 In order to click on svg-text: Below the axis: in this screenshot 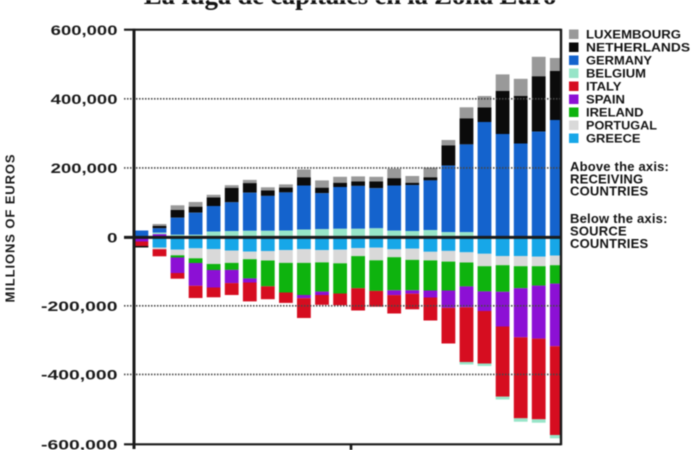, I will do `click(619, 218)`.